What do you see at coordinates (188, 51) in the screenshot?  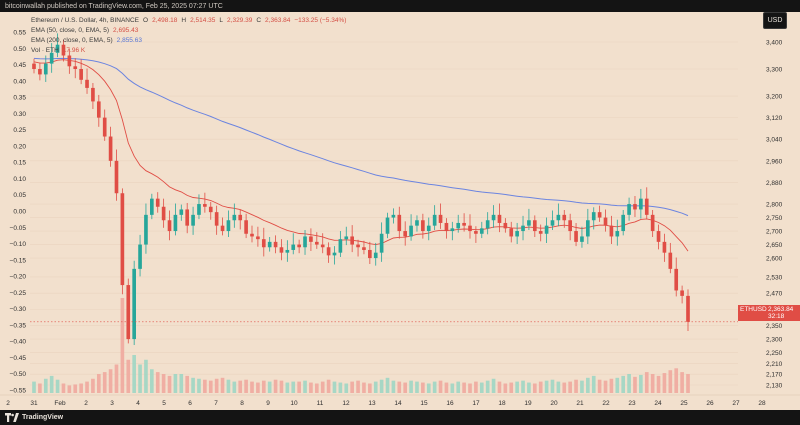 I see `legend-volume-row: Vol · ETH 17.96 K` at bounding box center [188, 51].